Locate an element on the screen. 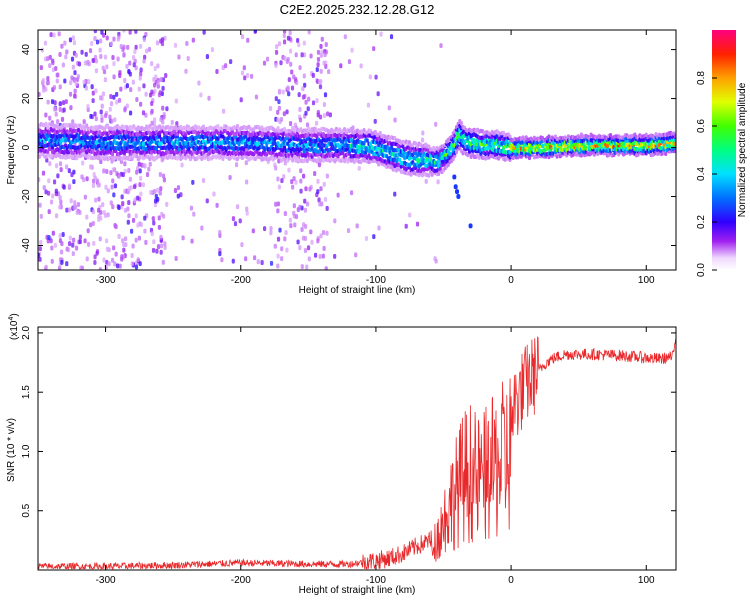 The image size is (750, 600). spectrogram-x-axis-title: Height of straight line (km) is located at coordinates (357, 290).